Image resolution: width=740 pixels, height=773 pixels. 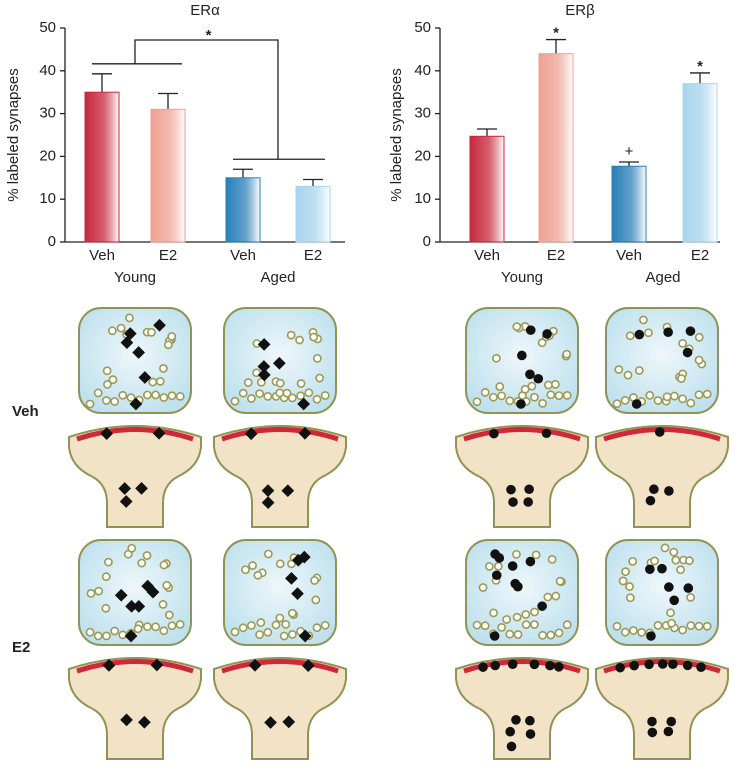 What do you see at coordinates (629, 255) in the screenshot?
I see `x-tick-label: Veh` at bounding box center [629, 255].